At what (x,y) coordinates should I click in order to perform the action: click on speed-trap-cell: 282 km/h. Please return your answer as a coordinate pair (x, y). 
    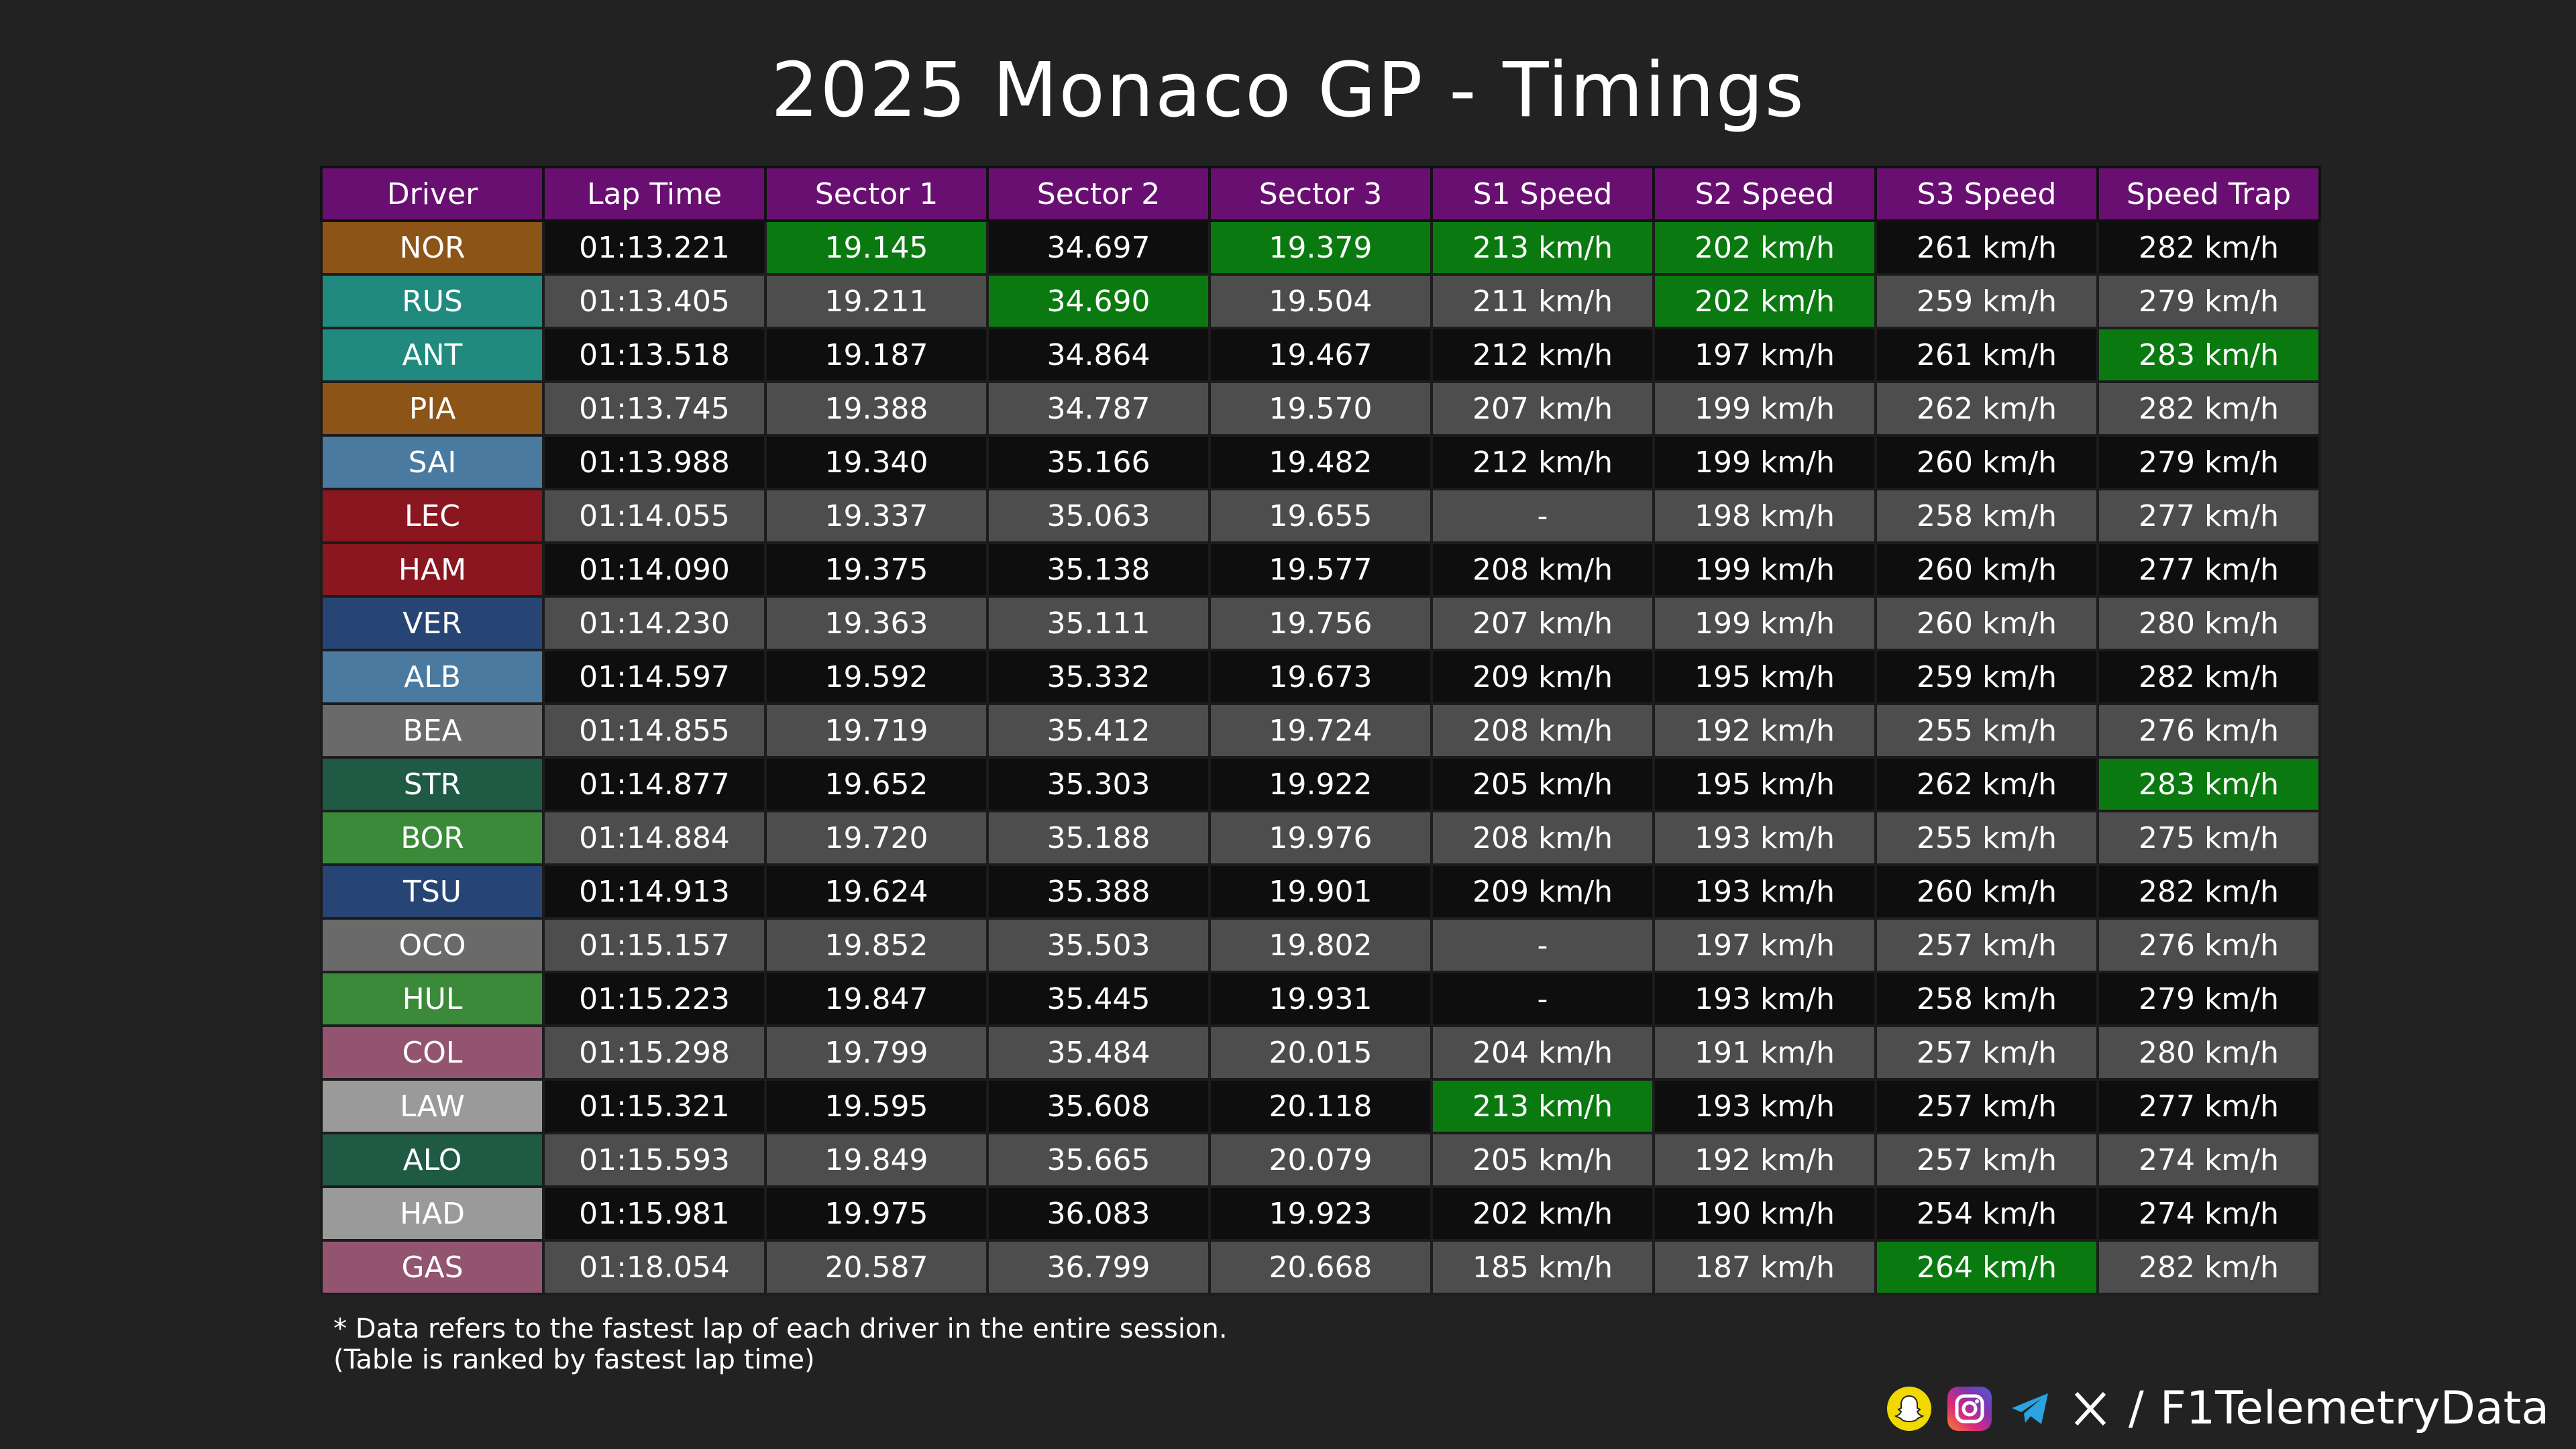
    Looking at the image, I should click on (2208, 247).